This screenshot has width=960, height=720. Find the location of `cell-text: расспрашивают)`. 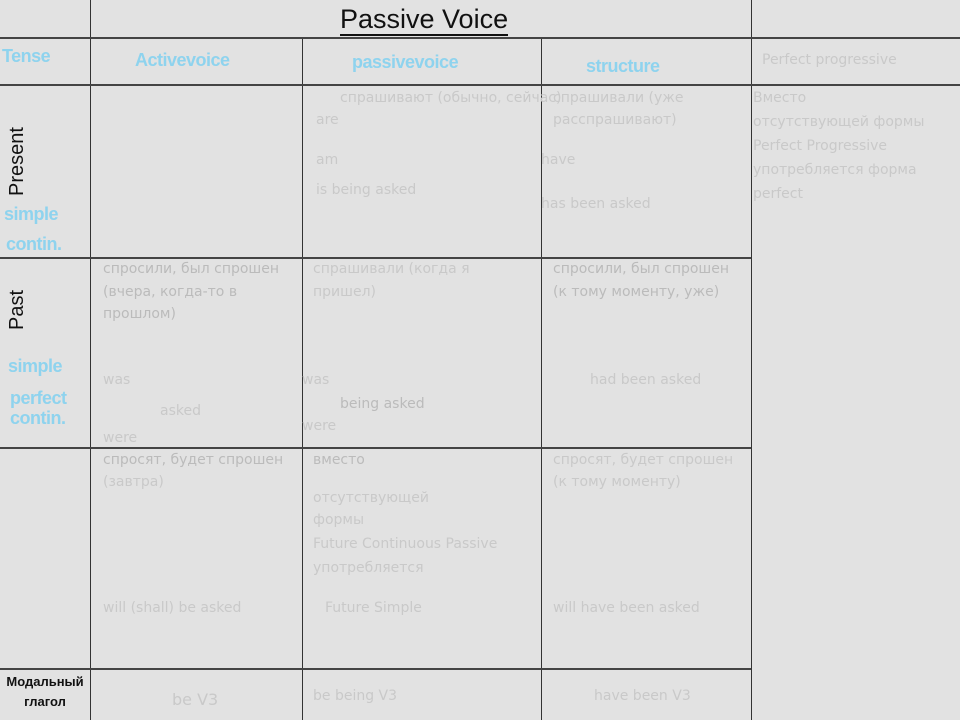

cell-text: расспрашивают) is located at coordinates (615, 120).